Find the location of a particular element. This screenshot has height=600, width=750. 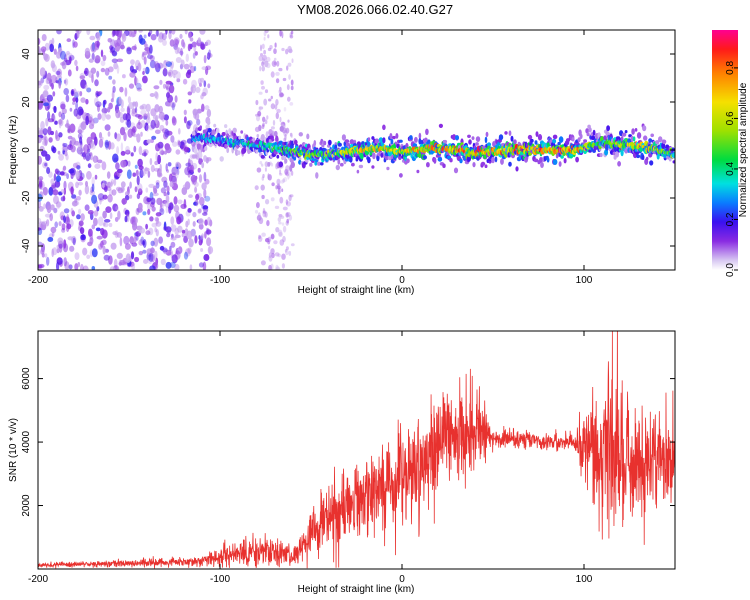

y-tick-label: 2000 is located at coordinates (26, 505).